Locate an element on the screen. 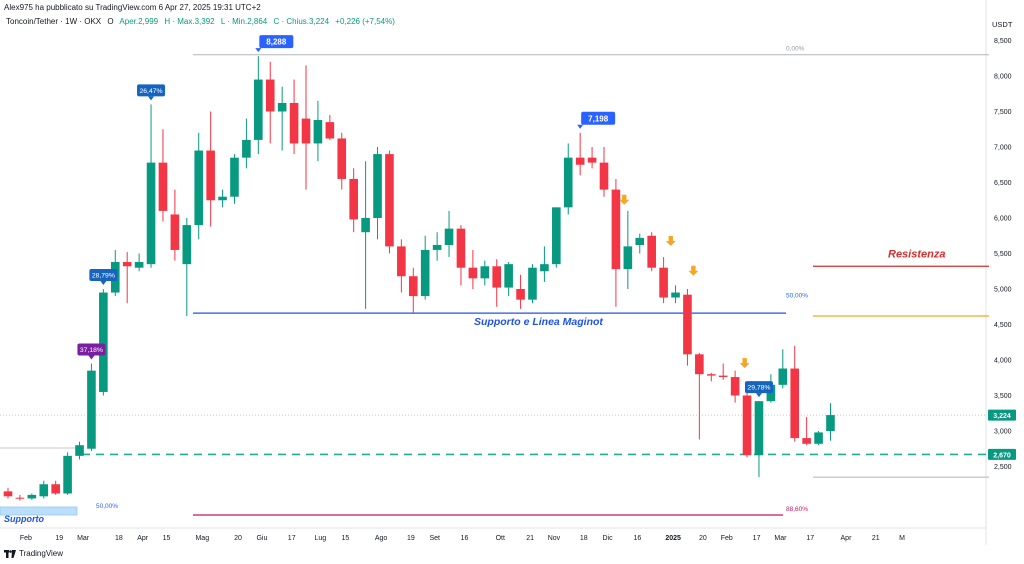 This screenshot has width=1024, height=564. legend-change: +0,226 (+7,54%) is located at coordinates (365, 21).